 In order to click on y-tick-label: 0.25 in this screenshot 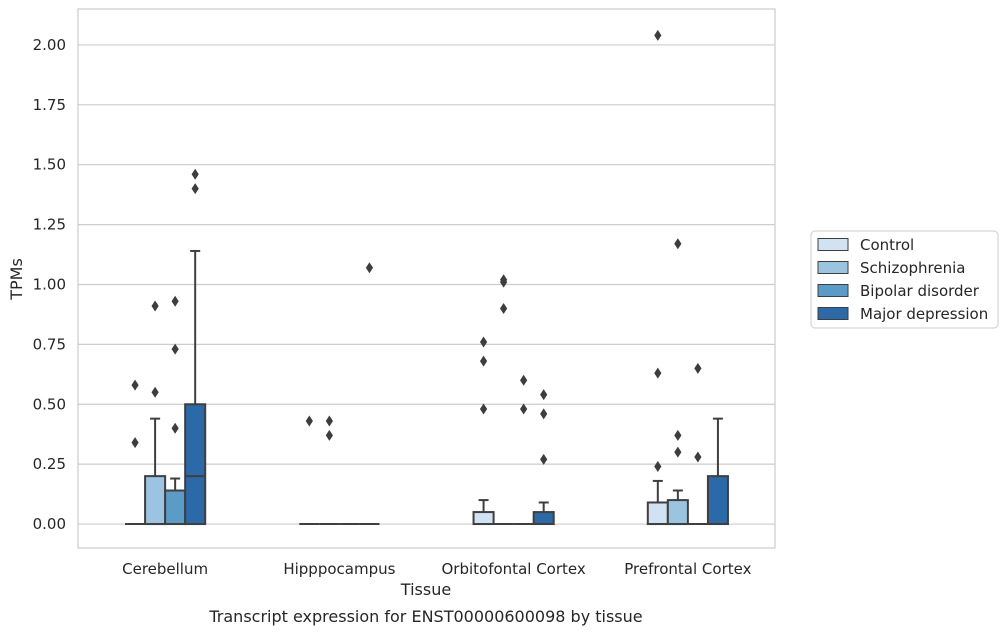, I will do `click(49, 464)`.